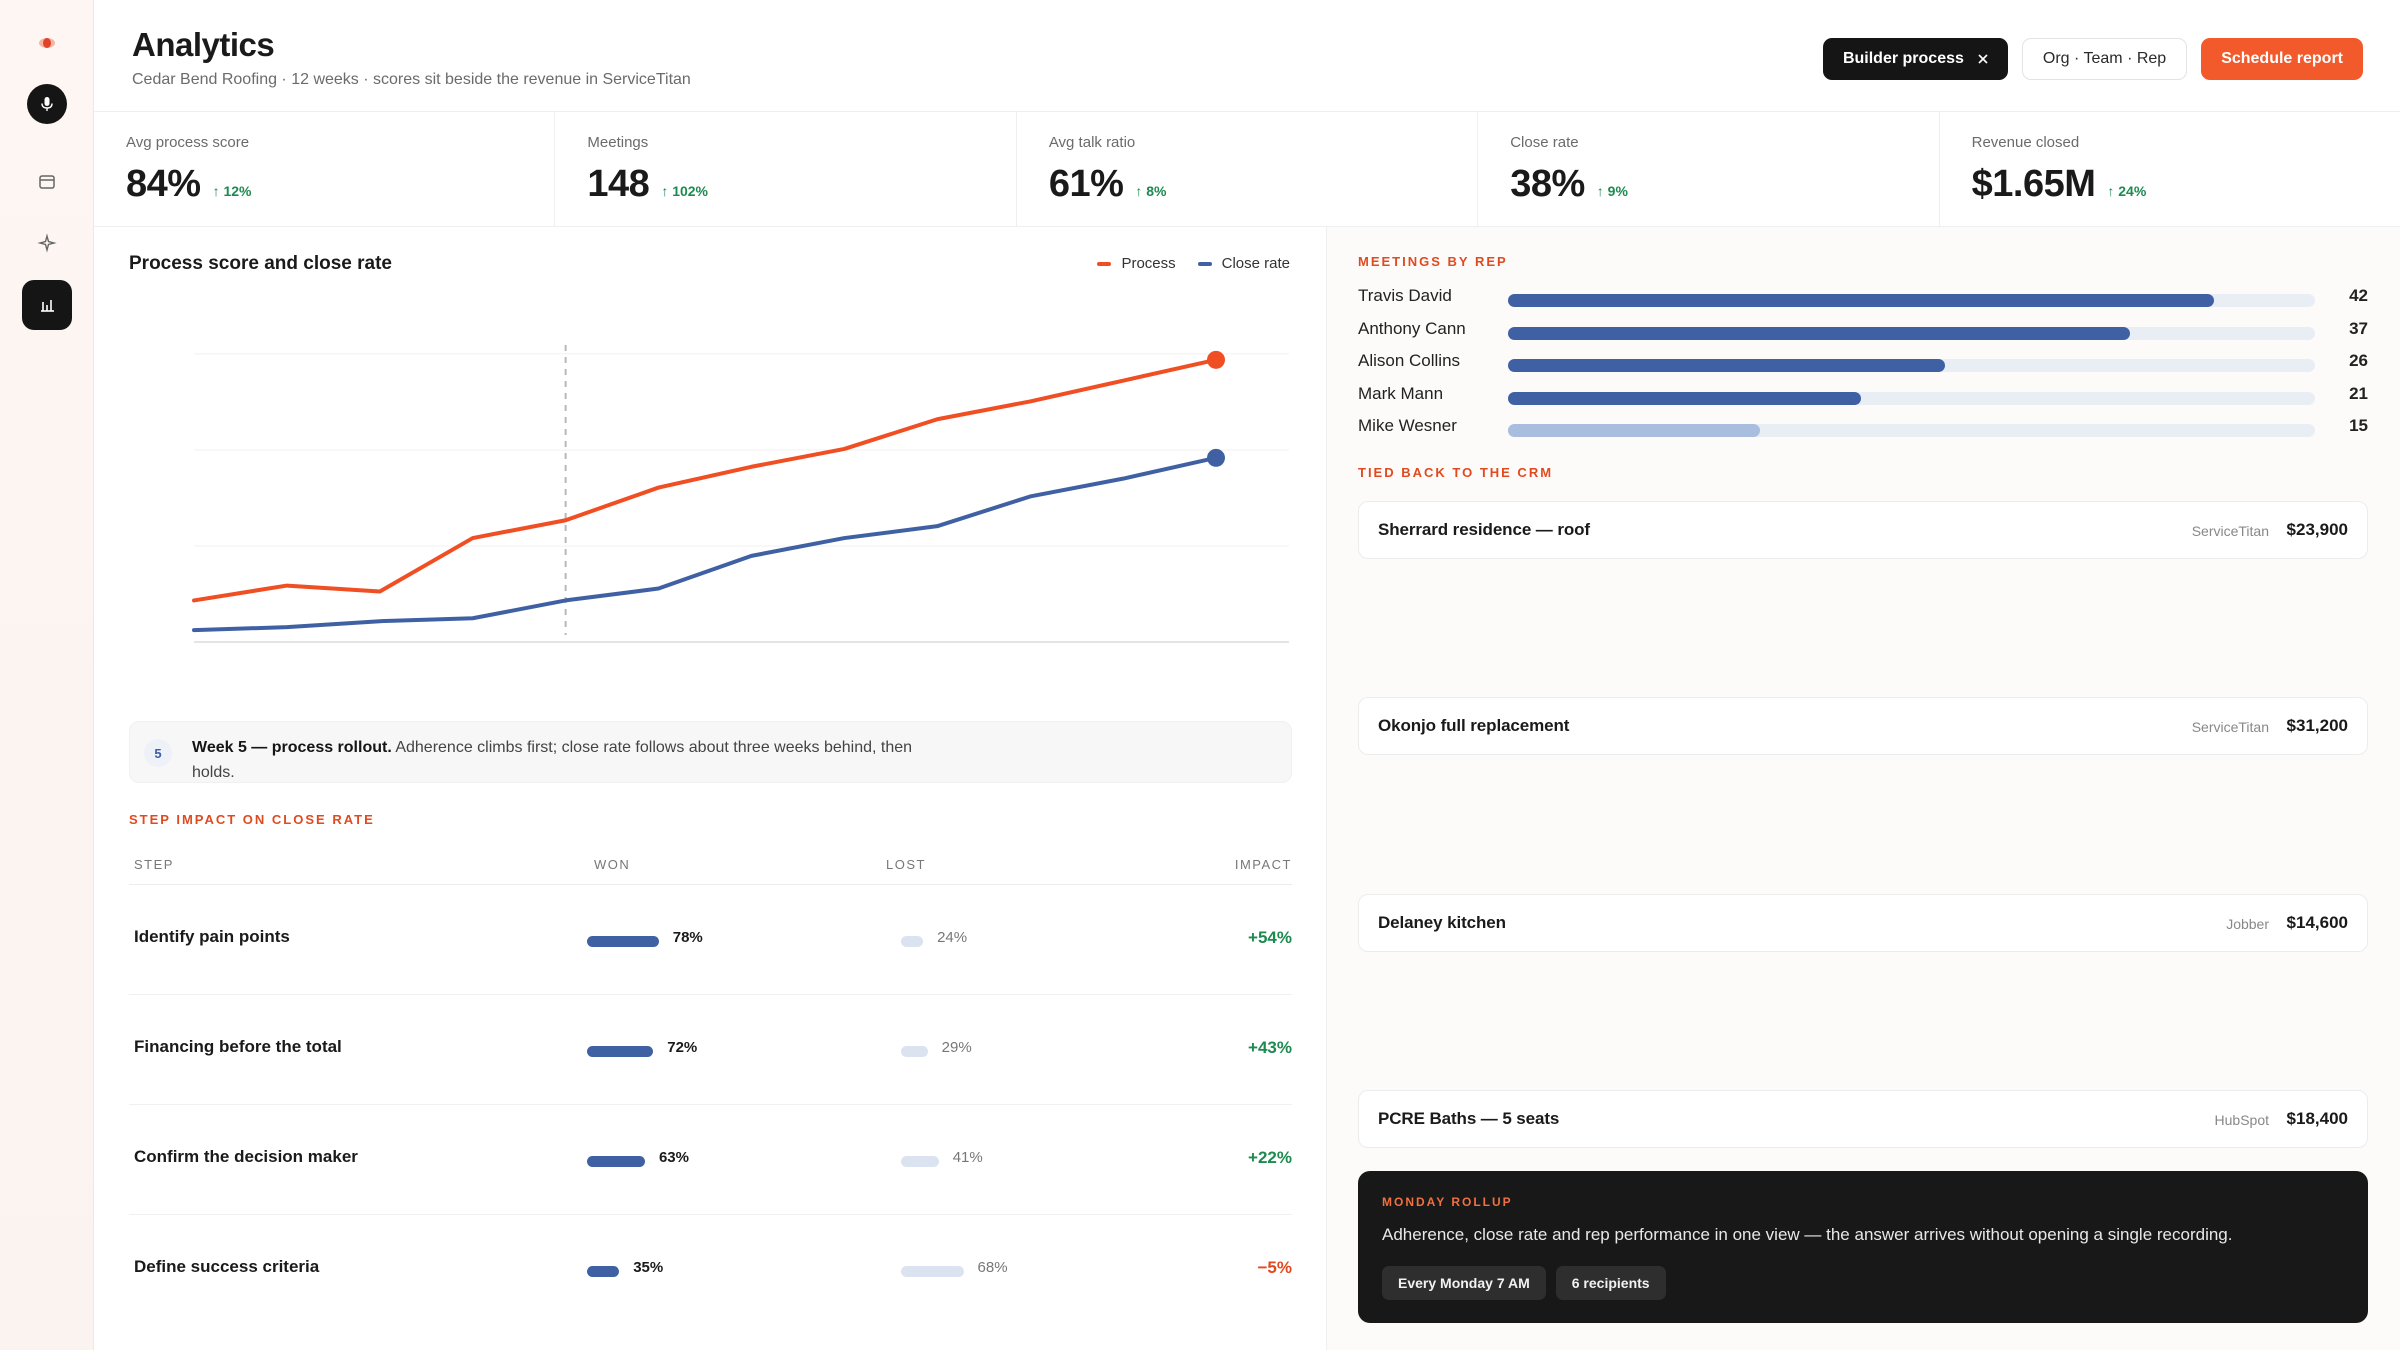  I want to click on stat-meetings: Meetings 148 ↑ 102%, so click(786, 169).